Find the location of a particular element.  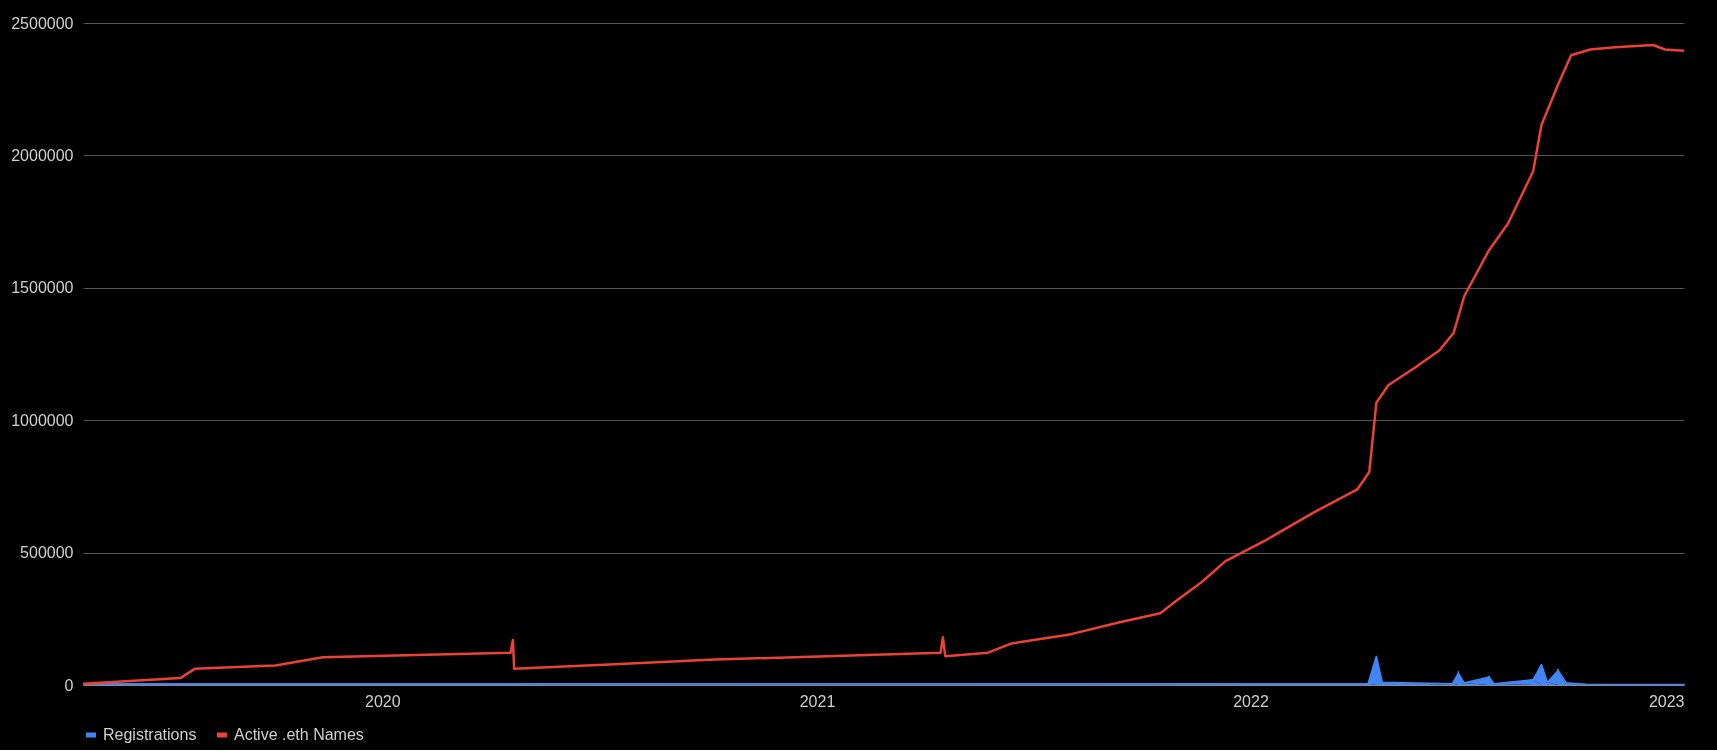

legend-label: Registrations is located at coordinates (150, 734).